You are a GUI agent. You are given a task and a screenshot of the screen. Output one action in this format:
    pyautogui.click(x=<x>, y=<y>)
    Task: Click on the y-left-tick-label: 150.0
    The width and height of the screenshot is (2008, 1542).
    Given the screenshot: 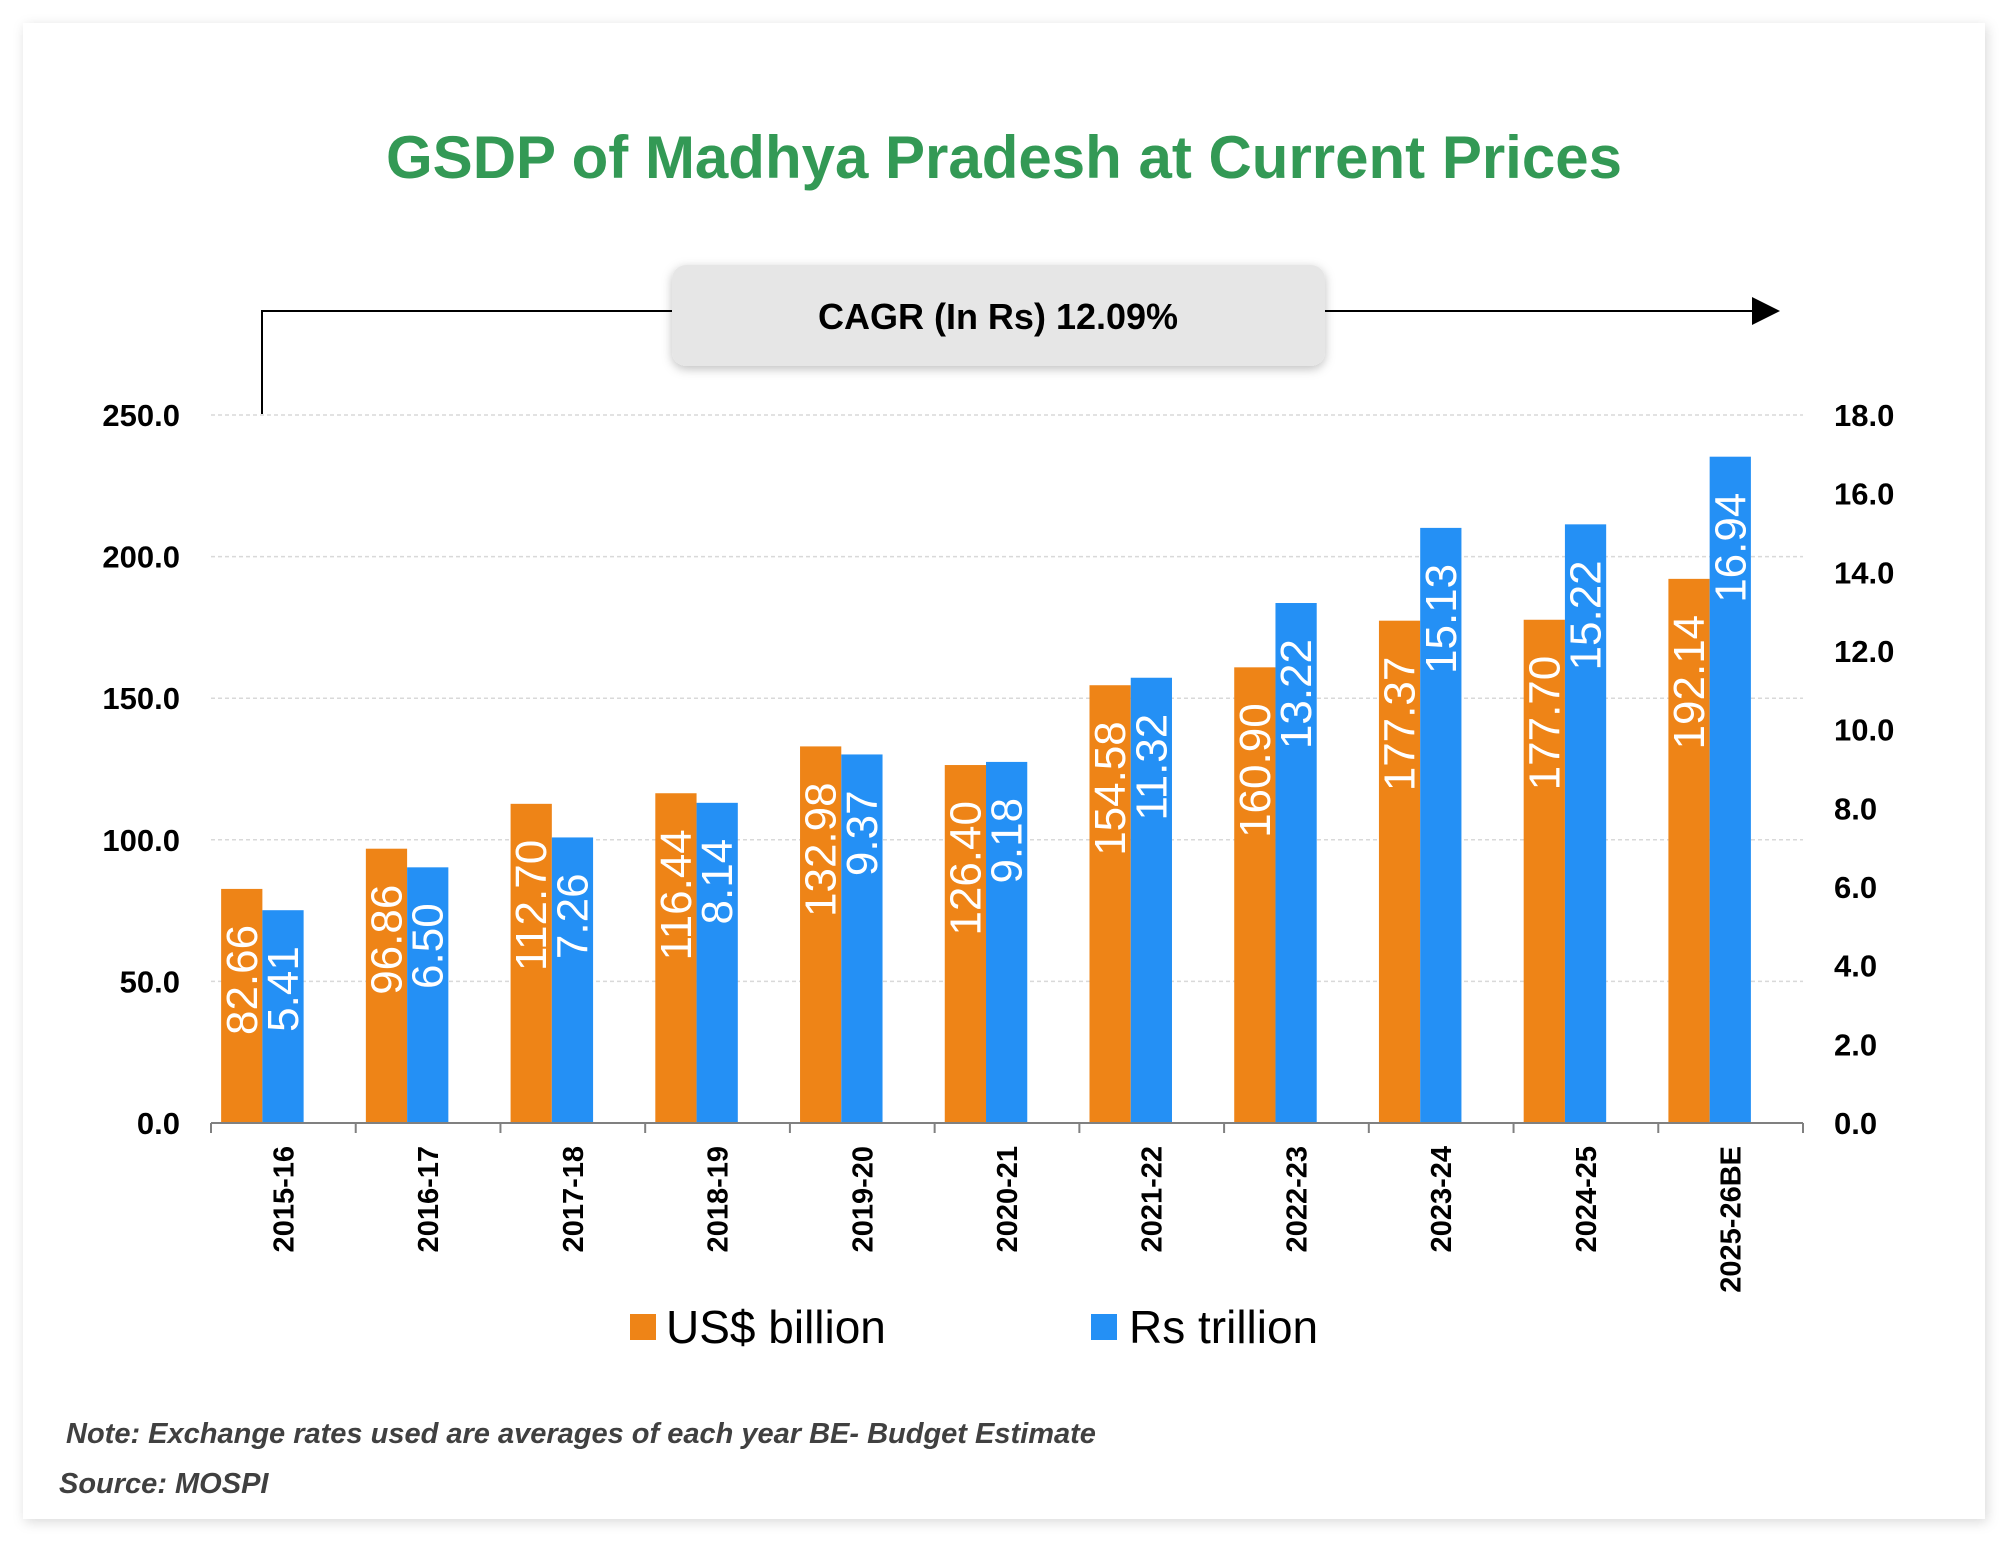 What is the action you would take?
    pyautogui.click(x=141, y=698)
    